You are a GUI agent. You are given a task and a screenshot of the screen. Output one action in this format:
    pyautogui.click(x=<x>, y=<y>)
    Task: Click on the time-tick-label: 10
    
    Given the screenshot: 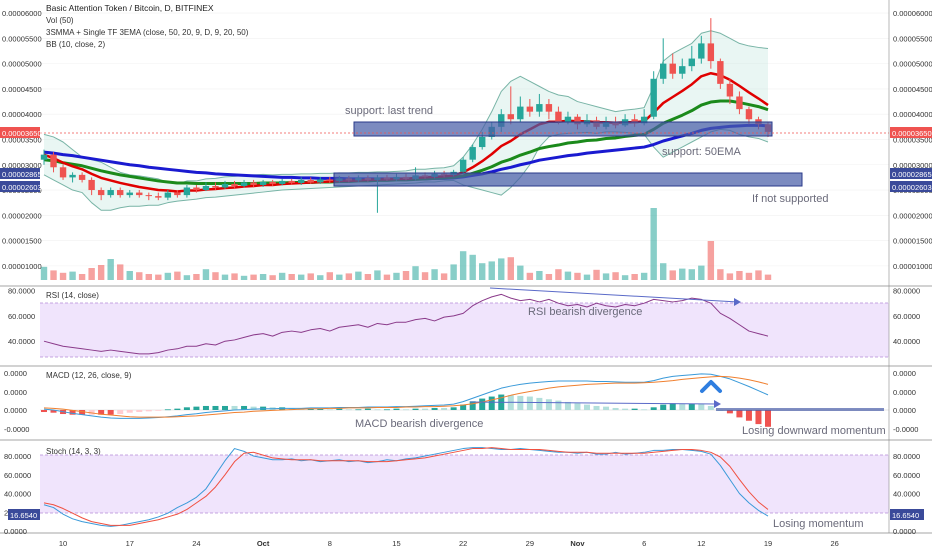 What is the action you would take?
    pyautogui.click(x=63, y=543)
    